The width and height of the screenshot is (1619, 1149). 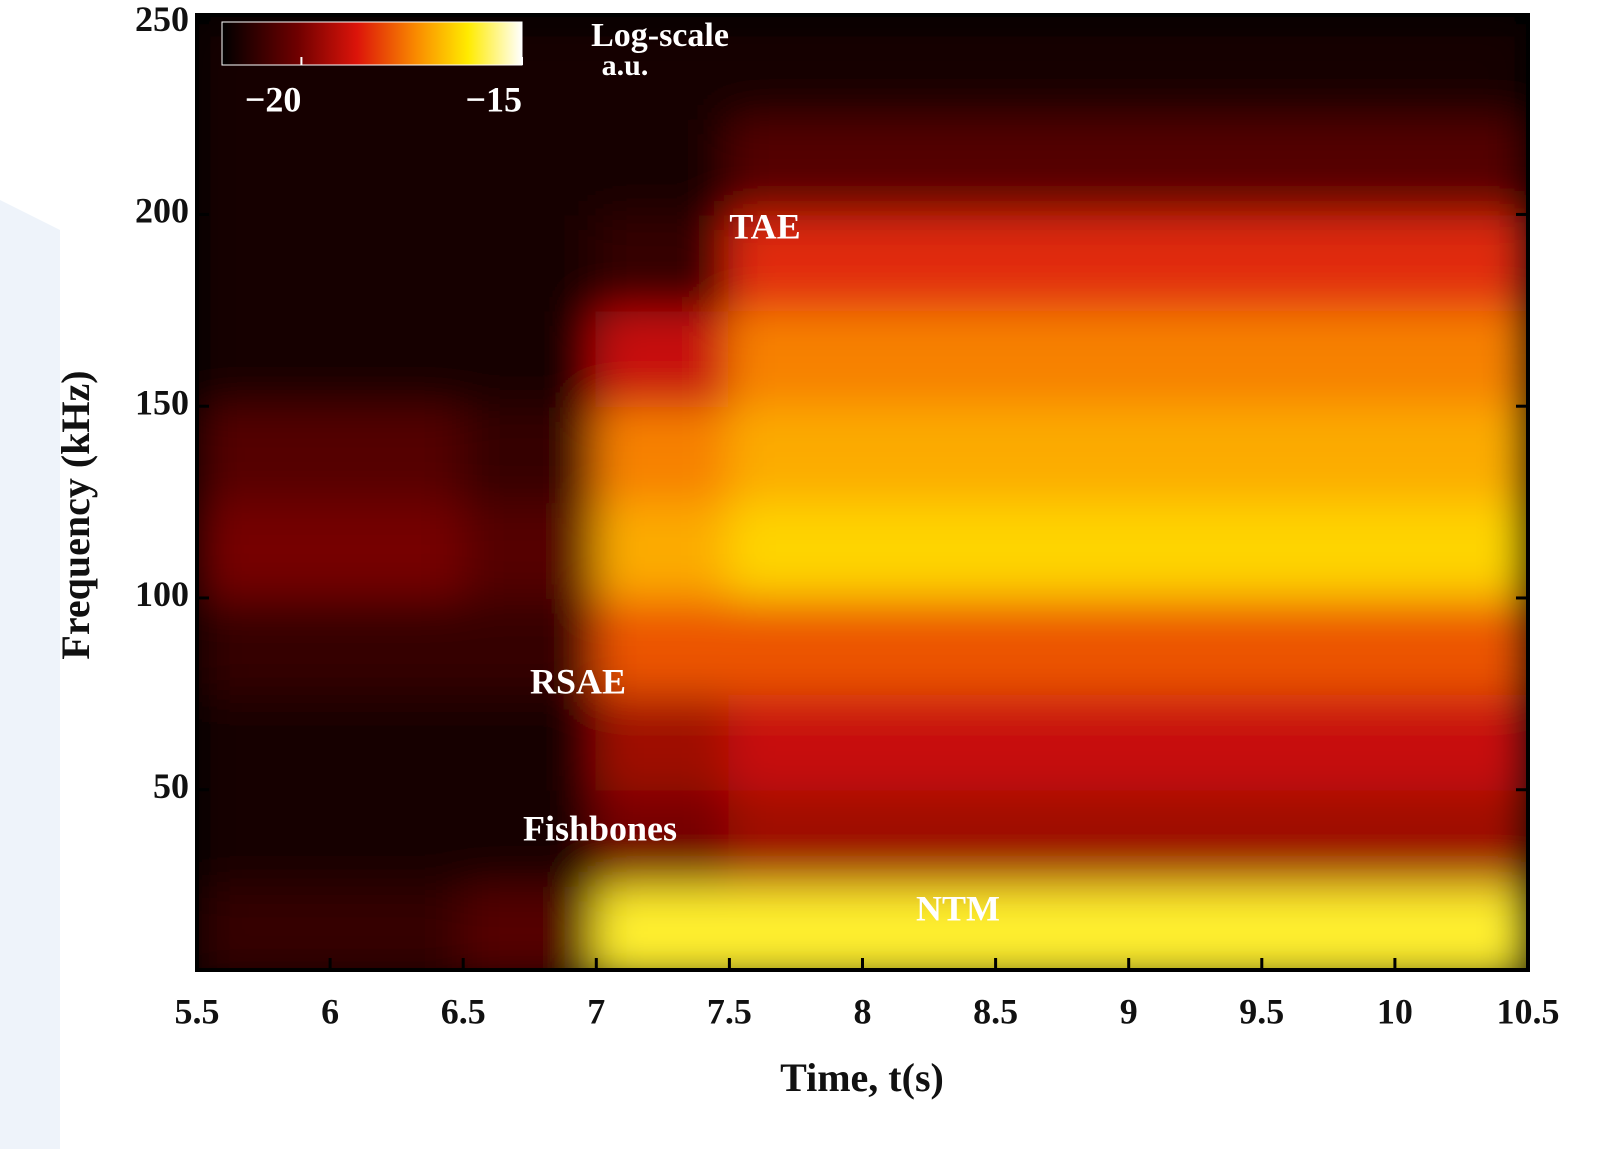 I want to click on colorbar-tick-label: −15, so click(x=493, y=99).